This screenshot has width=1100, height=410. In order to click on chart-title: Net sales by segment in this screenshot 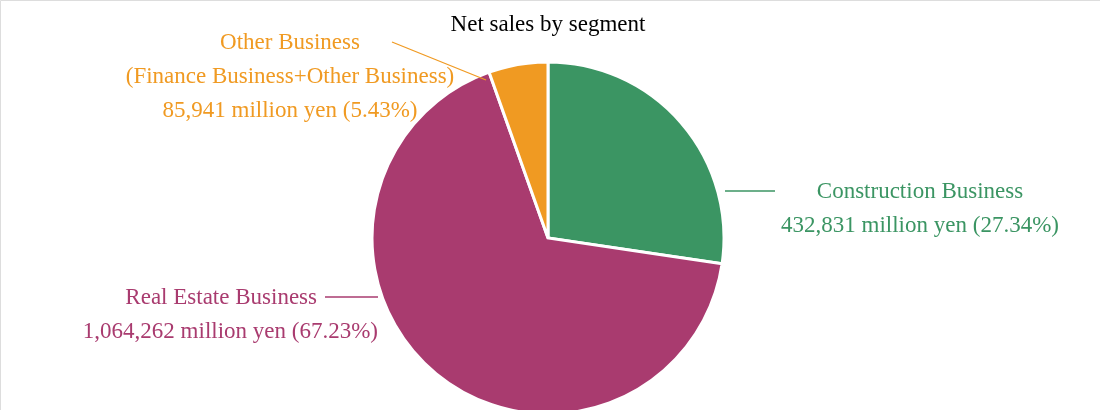, I will do `click(548, 23)`.